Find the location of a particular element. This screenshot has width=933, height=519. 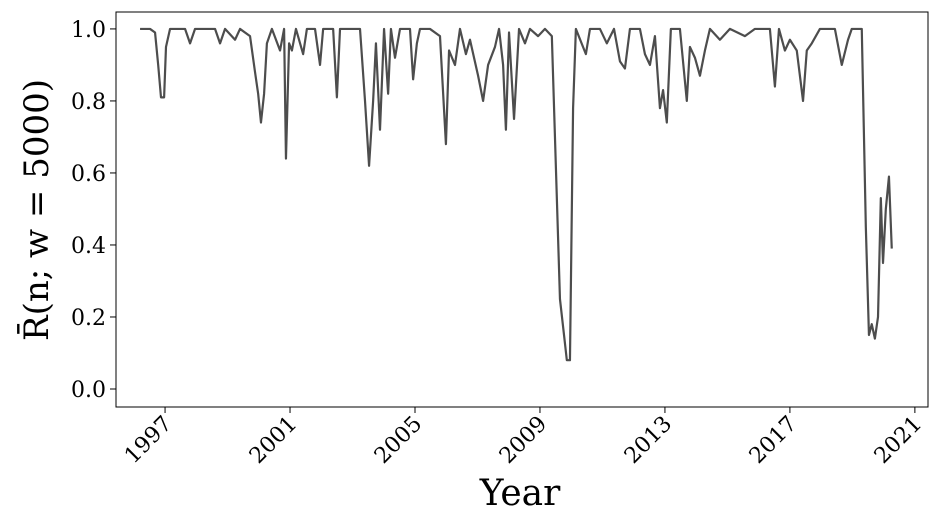

x-tick-label: 2009 is located at coordinates (523, 440).